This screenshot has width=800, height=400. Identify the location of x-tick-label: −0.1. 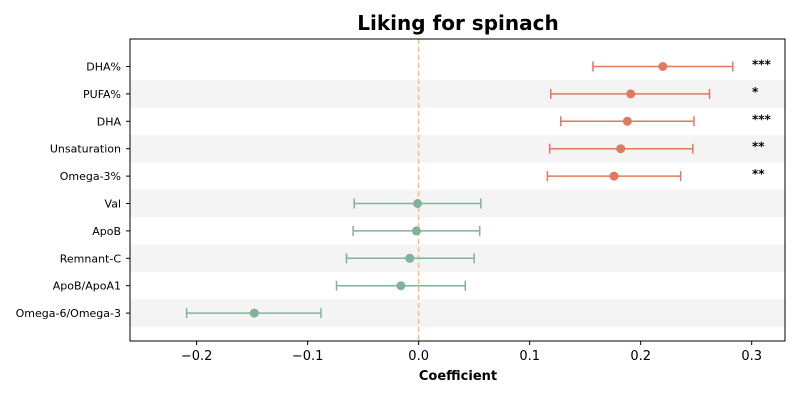
(308, 356).